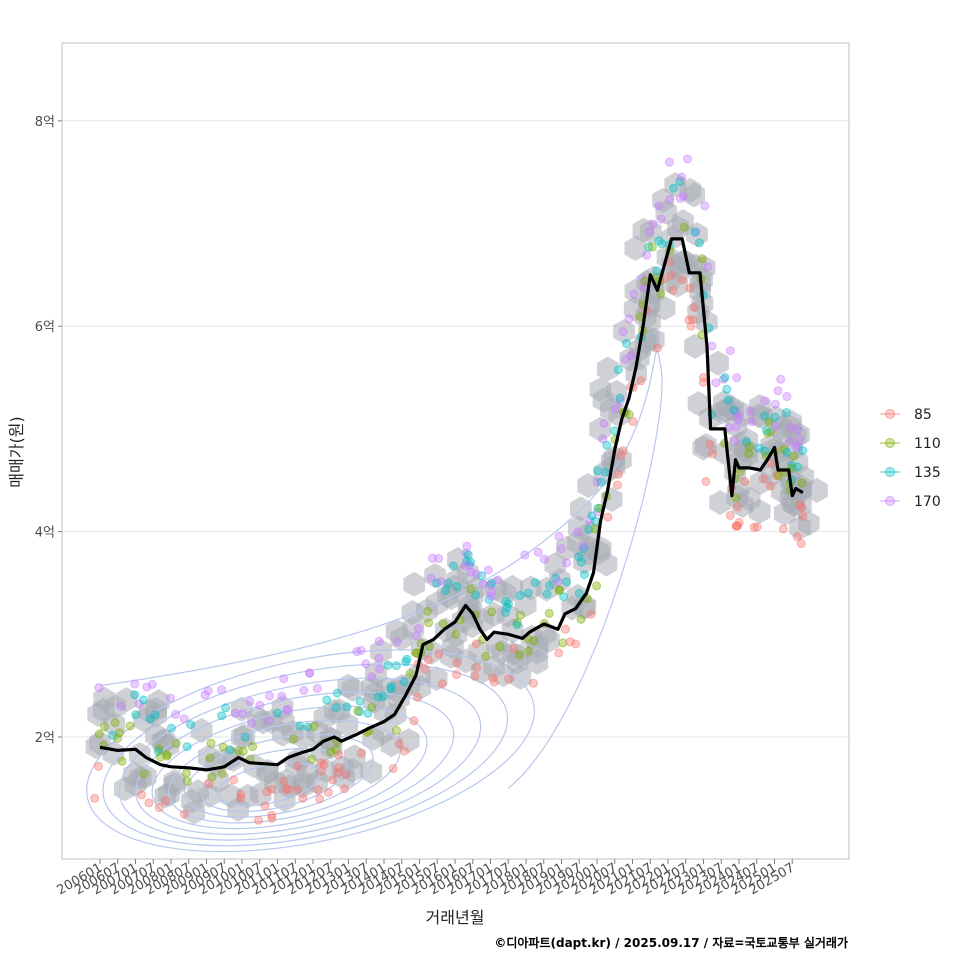 Image resolution: width=960 pixels, height=960 pixels. What do you see at coordinates (268, 784) in the screenshot?
I see `density-contour` at bounding box center [268, 784].